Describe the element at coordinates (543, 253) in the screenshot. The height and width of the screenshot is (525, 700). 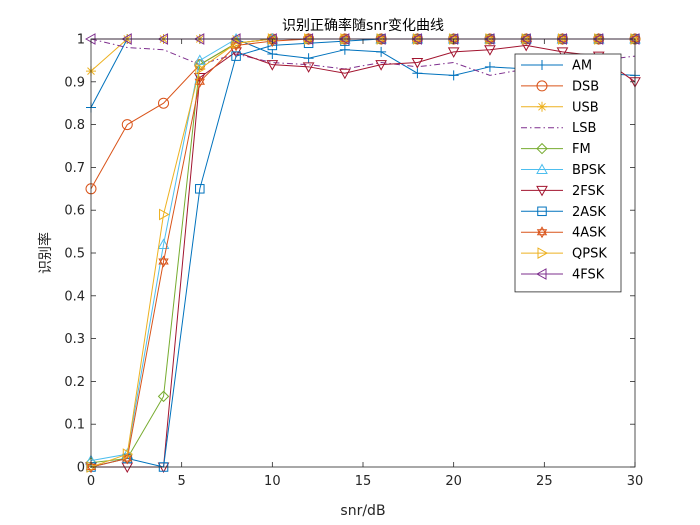
I see `legend-marker-qpsk` at that location.